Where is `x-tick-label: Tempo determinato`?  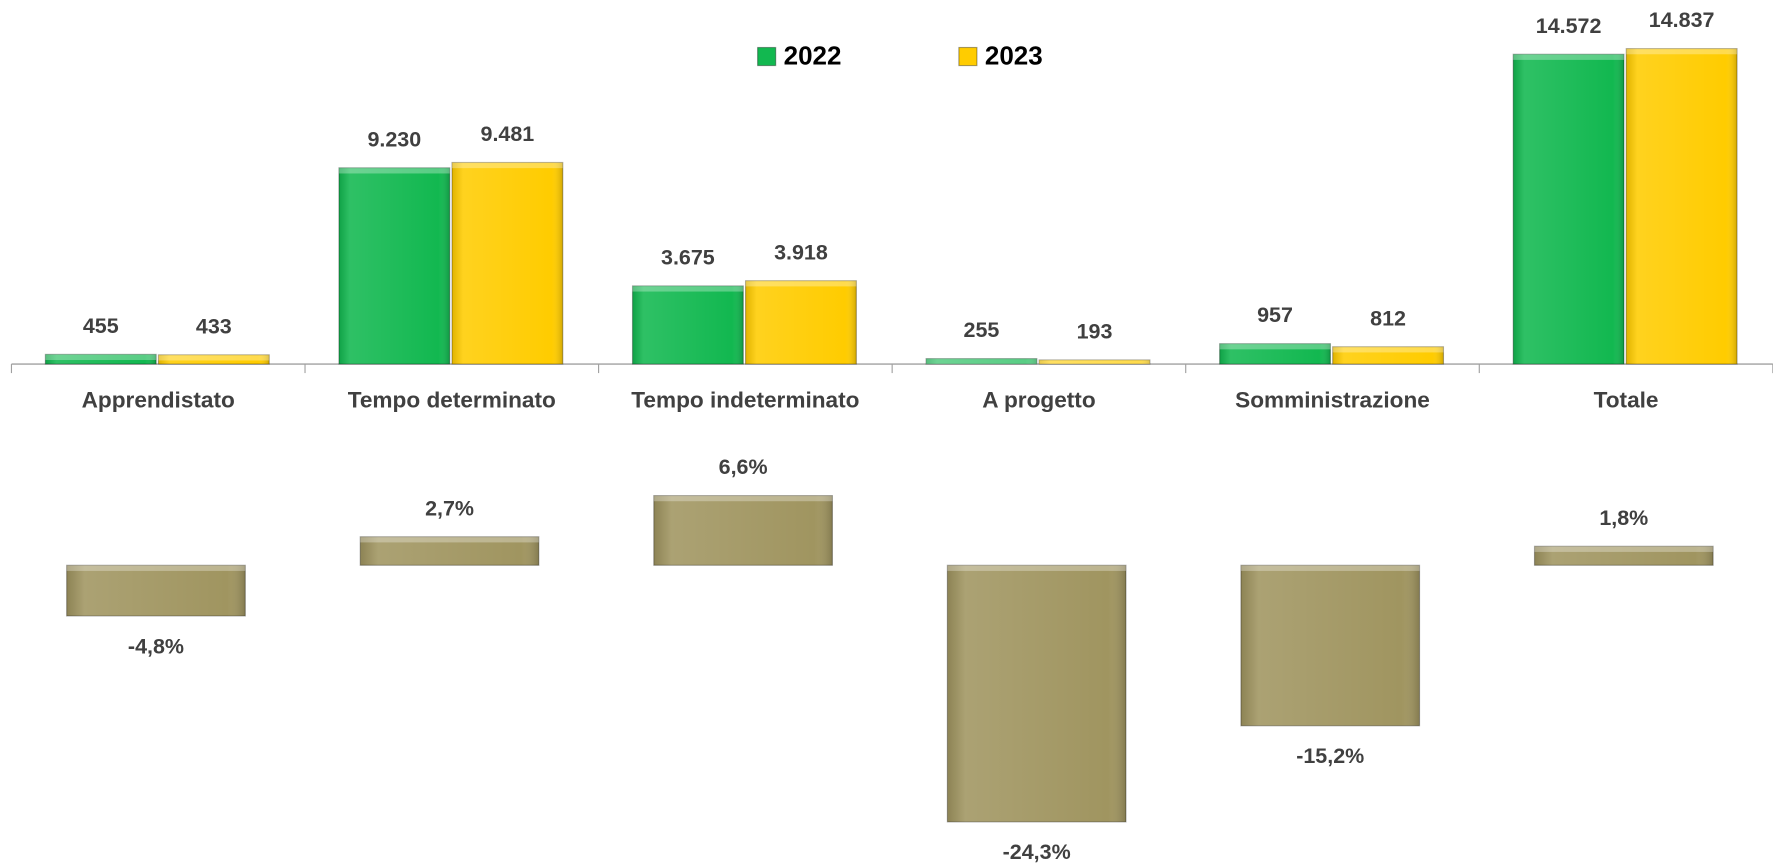
x-tick-label: Tempo determinato is located at coordinates (452, 399).